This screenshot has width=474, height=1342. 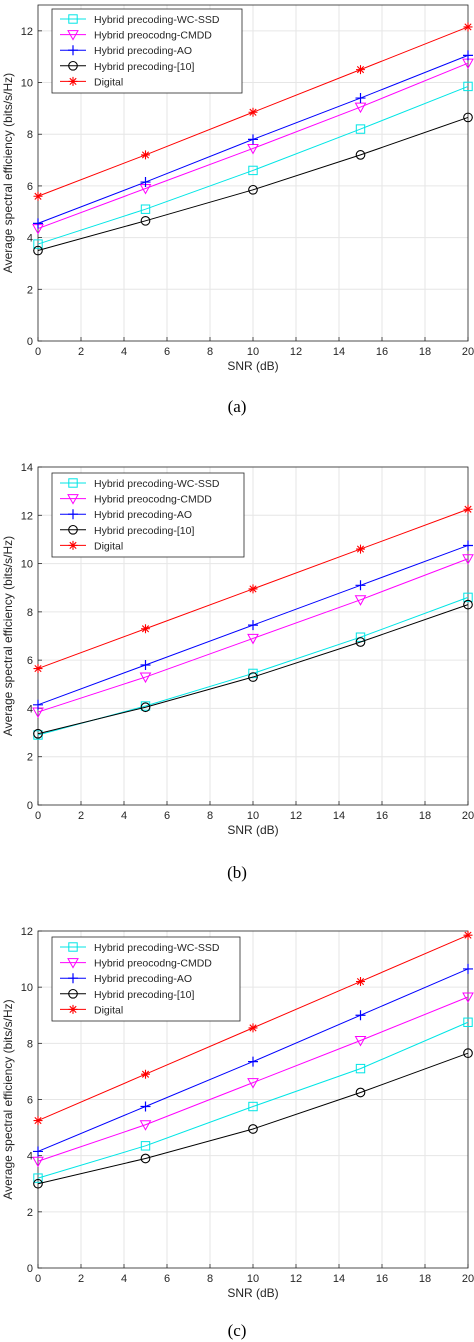 I want to click on legend-label: Digital, so click(x=108, y=82).